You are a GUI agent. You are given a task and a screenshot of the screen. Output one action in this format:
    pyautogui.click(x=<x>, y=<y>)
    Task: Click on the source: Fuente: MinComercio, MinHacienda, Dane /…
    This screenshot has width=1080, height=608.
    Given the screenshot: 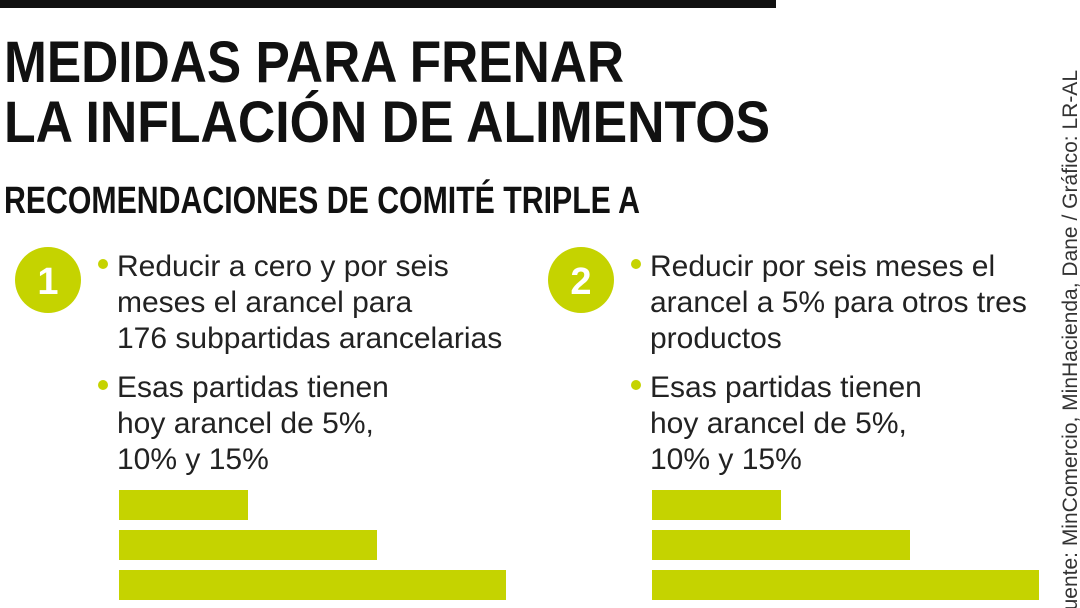 What is the action you would take?
    pyautogui.click(x=1069, y=339)
    